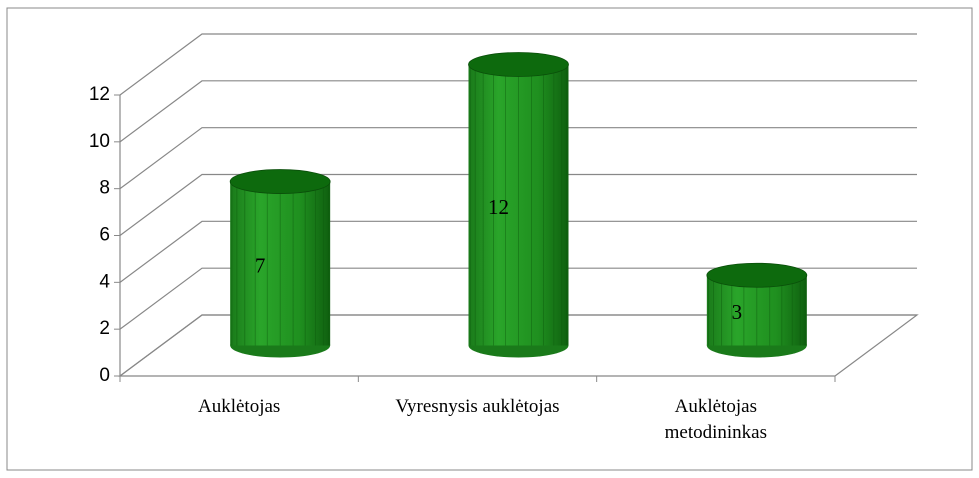  What do you see at coordinates (239, 406) in the screenshot?
I see `x-tick-label: Auklėtojas` at bounding box center [239, 406].